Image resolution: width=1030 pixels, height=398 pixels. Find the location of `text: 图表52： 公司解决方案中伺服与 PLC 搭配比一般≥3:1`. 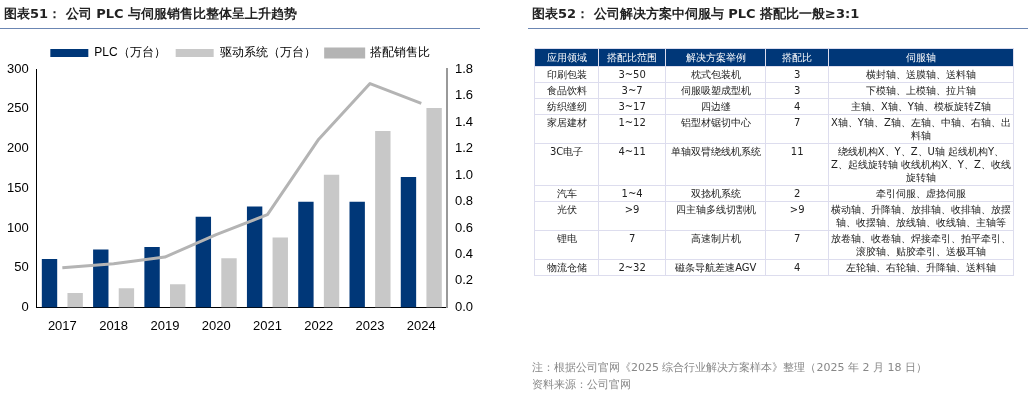

text: 图表52： 公司解决方案中伺服与 PLC 搭配比一般≥3:1 is located at coordinates (778, 14).